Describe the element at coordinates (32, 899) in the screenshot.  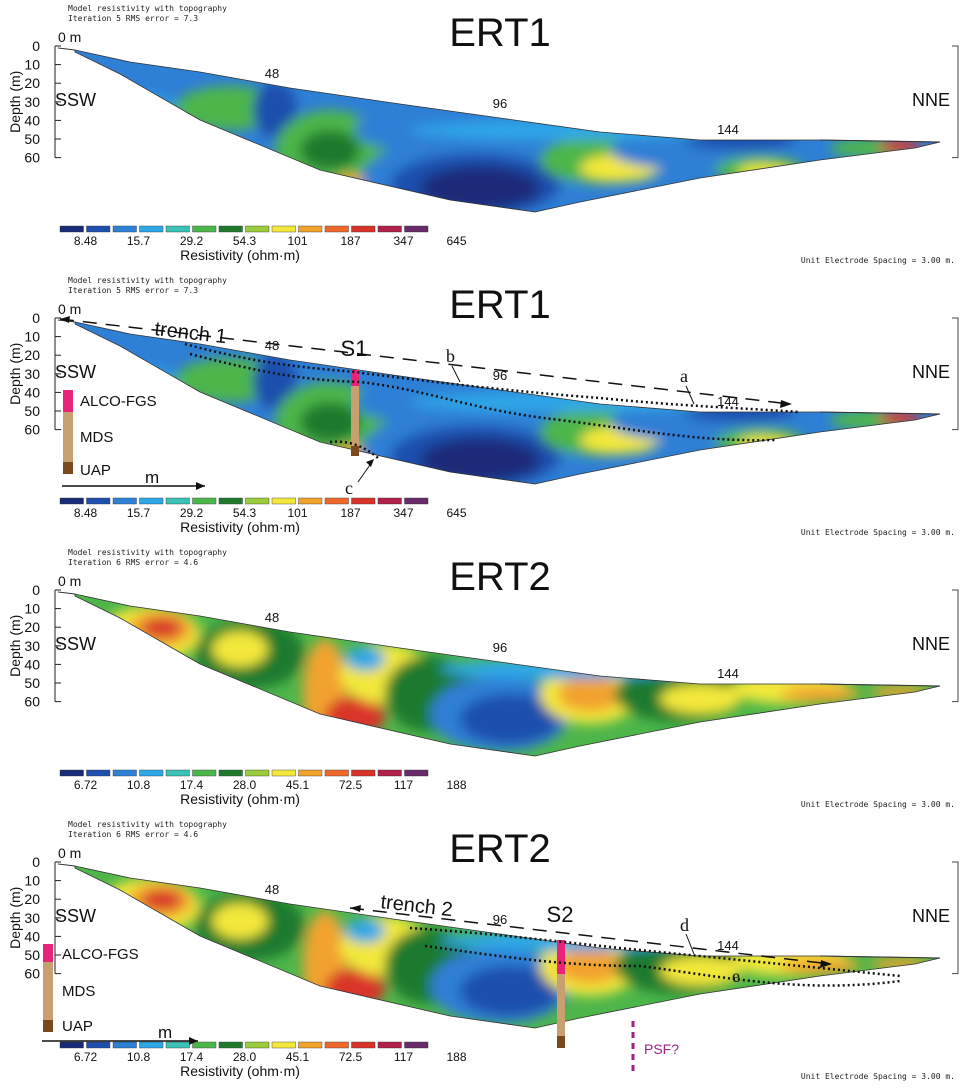
I see `depth-tick-label: 20` at that location.